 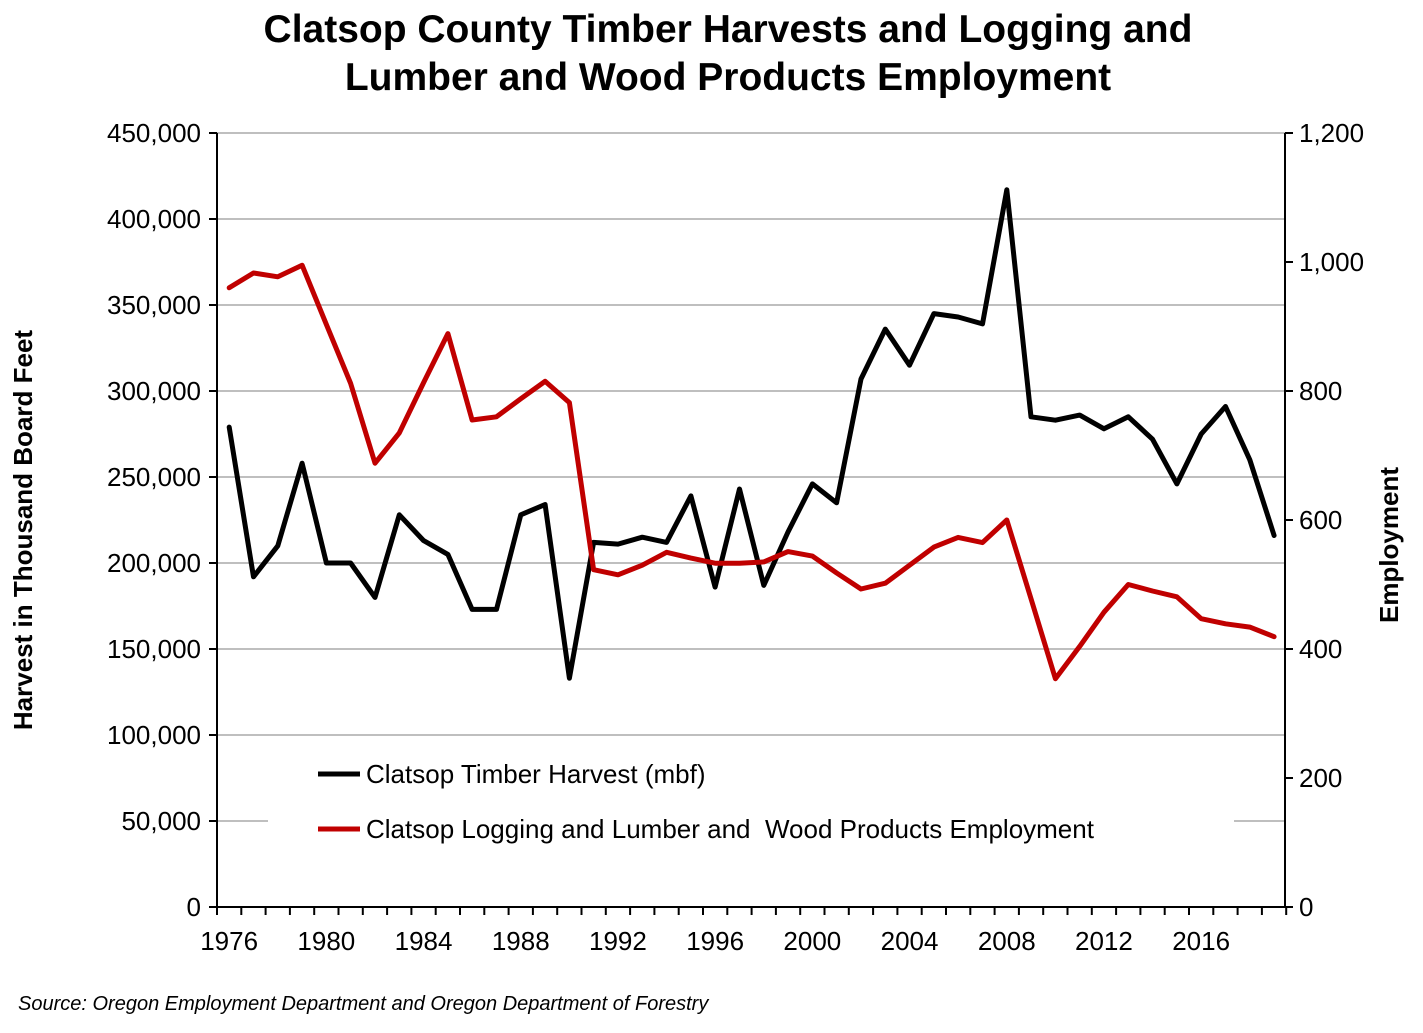 What do you see at coordinates (154, 305) in the screenshot?
I see `left-tick-label-7: 350,000` at bounding box center [154, 305].